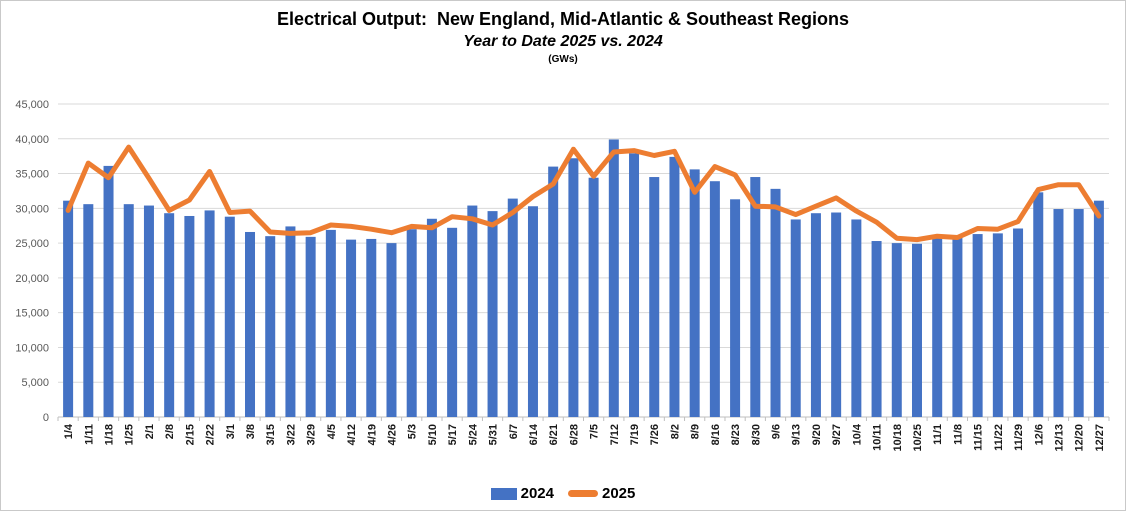  I want to click on x-axis-label: 9/20, so click(817, 434).